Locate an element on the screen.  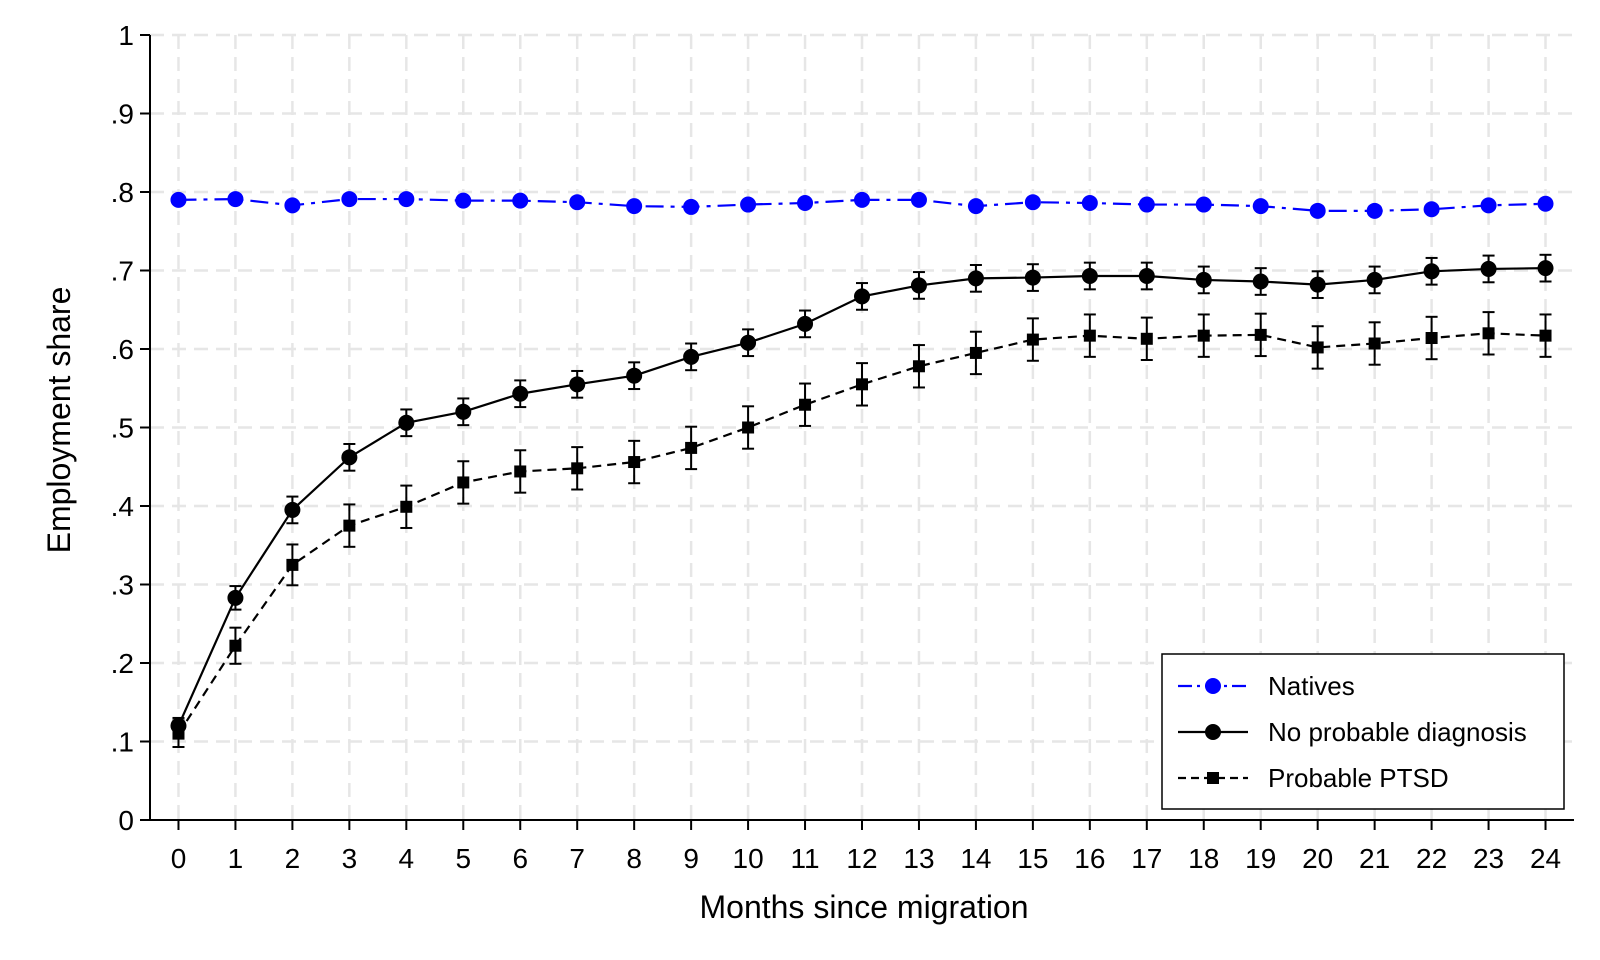
x-tick-label: 21 is located at coordinates (1374, 858).